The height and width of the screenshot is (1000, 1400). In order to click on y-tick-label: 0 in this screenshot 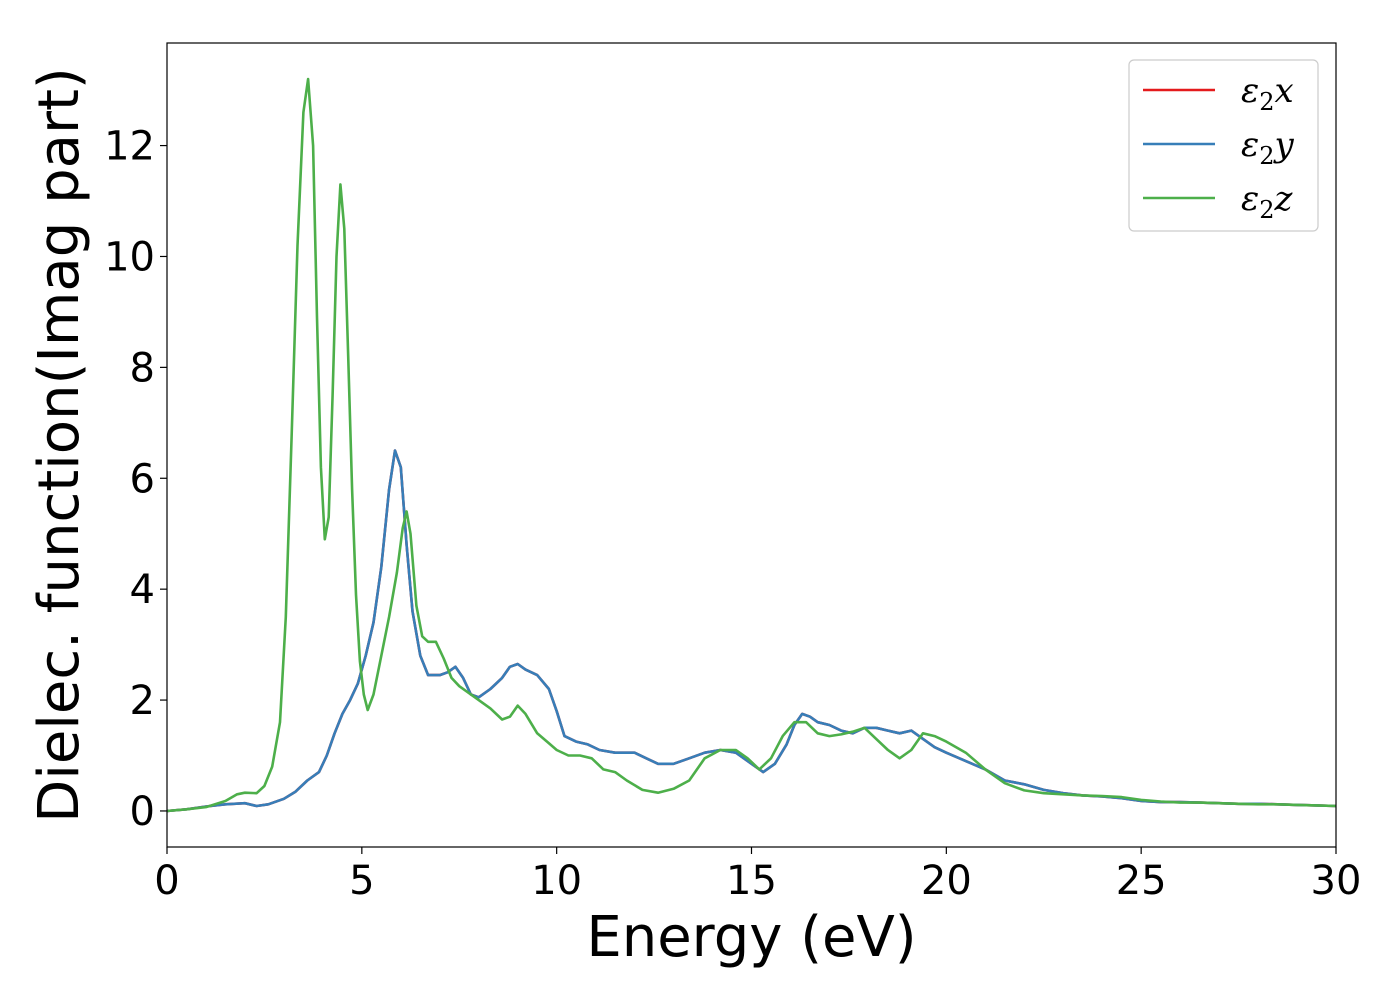, I will do `click(142, 812)`.